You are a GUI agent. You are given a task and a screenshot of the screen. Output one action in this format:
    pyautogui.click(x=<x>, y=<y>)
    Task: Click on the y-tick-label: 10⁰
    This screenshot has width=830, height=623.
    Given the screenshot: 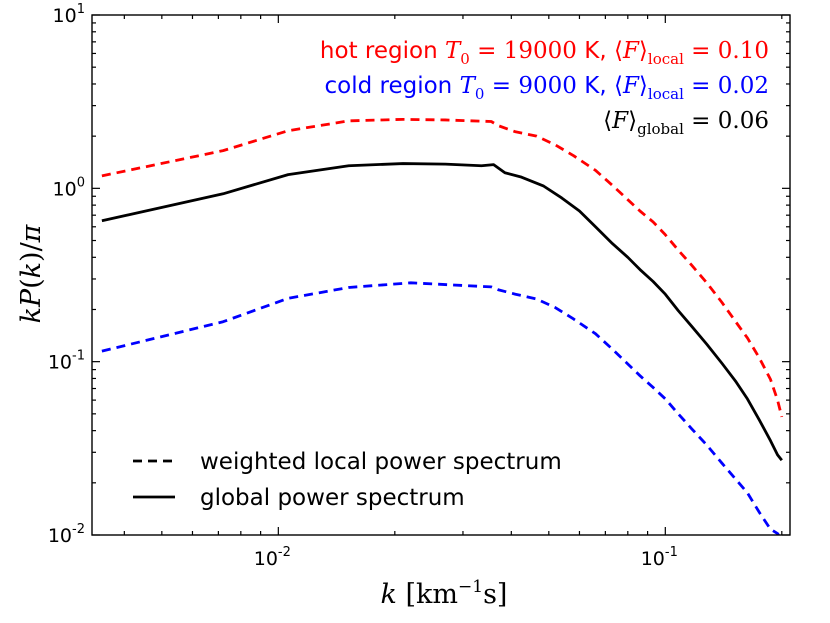 What is the action you would take?
    pyautogui.click(x=69, y=187)
    